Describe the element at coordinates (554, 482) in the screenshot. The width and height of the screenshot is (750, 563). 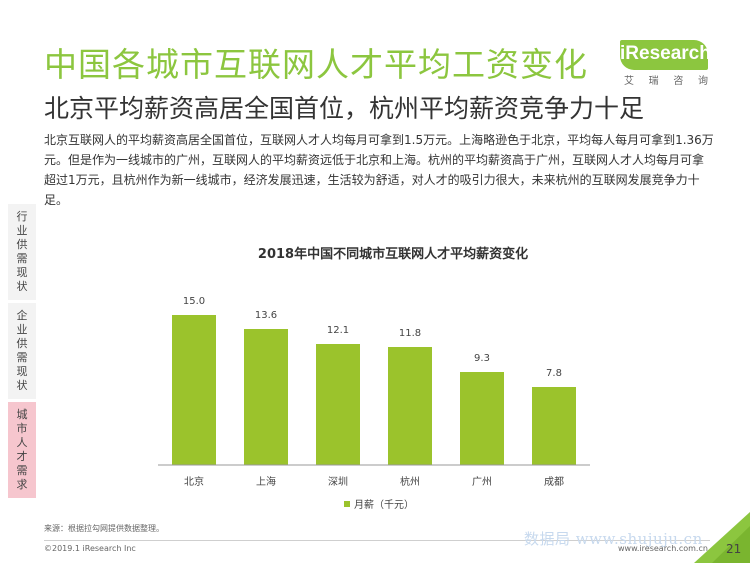
I see `x-tick-label: 成都` at that location.